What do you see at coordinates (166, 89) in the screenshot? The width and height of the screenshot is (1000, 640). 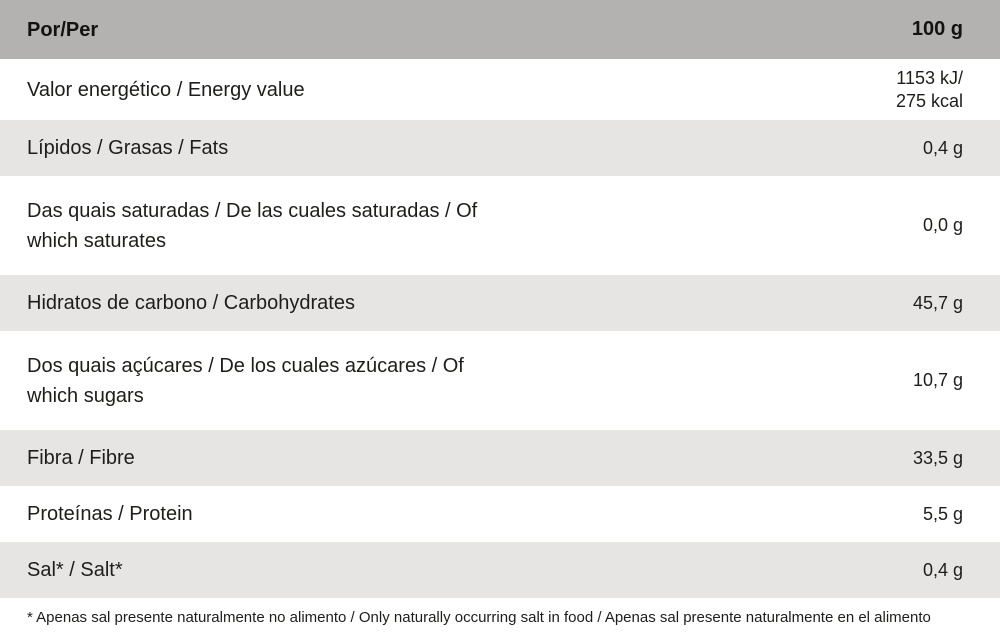 I see `nutrient-label: Valor energético / Energy value` at bounding box center [166, 89].